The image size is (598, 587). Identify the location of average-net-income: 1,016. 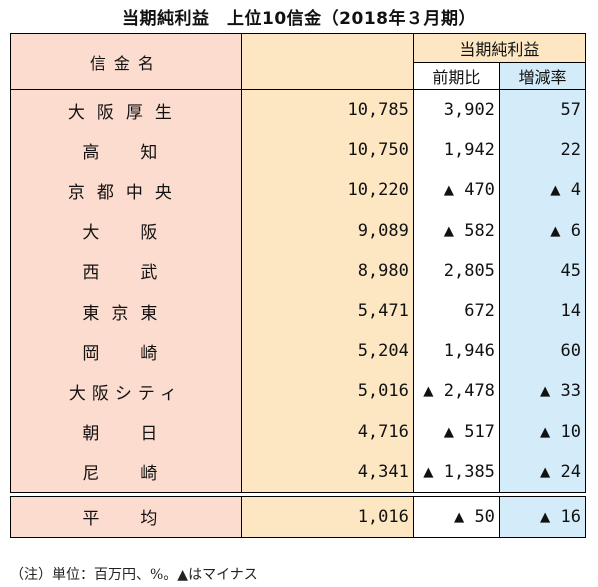
(327, 516).